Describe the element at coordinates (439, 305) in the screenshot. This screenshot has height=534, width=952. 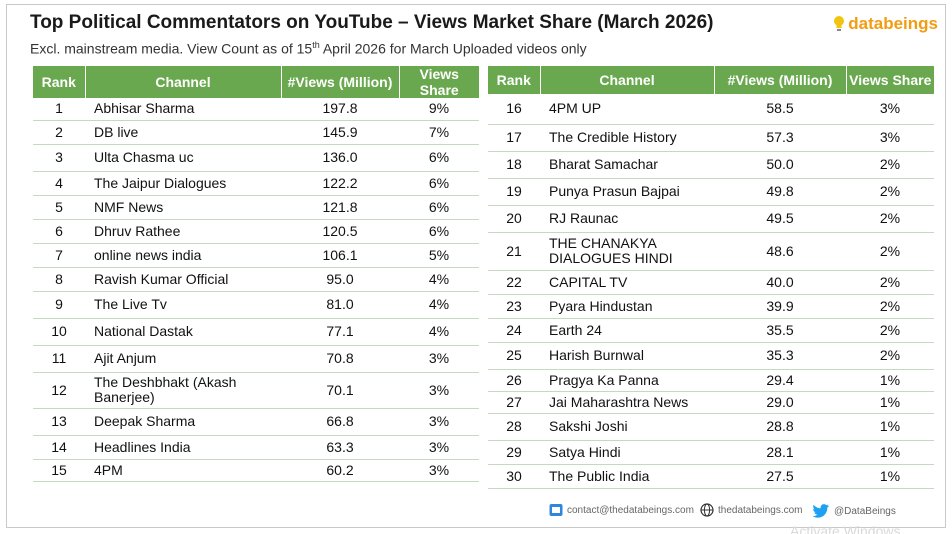
I see `share-cell: 4%` at that location.